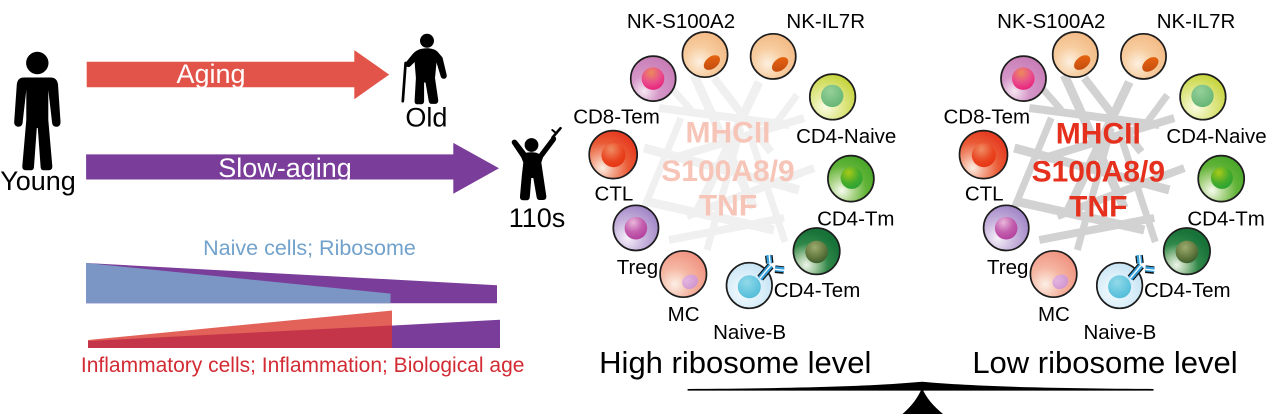 This screenshot has height=414, width=1267. What do you see at coordinates (735, 362) in the screenshot?
I see `svg-text: High ribosome level` at bounding box center [735, 362].